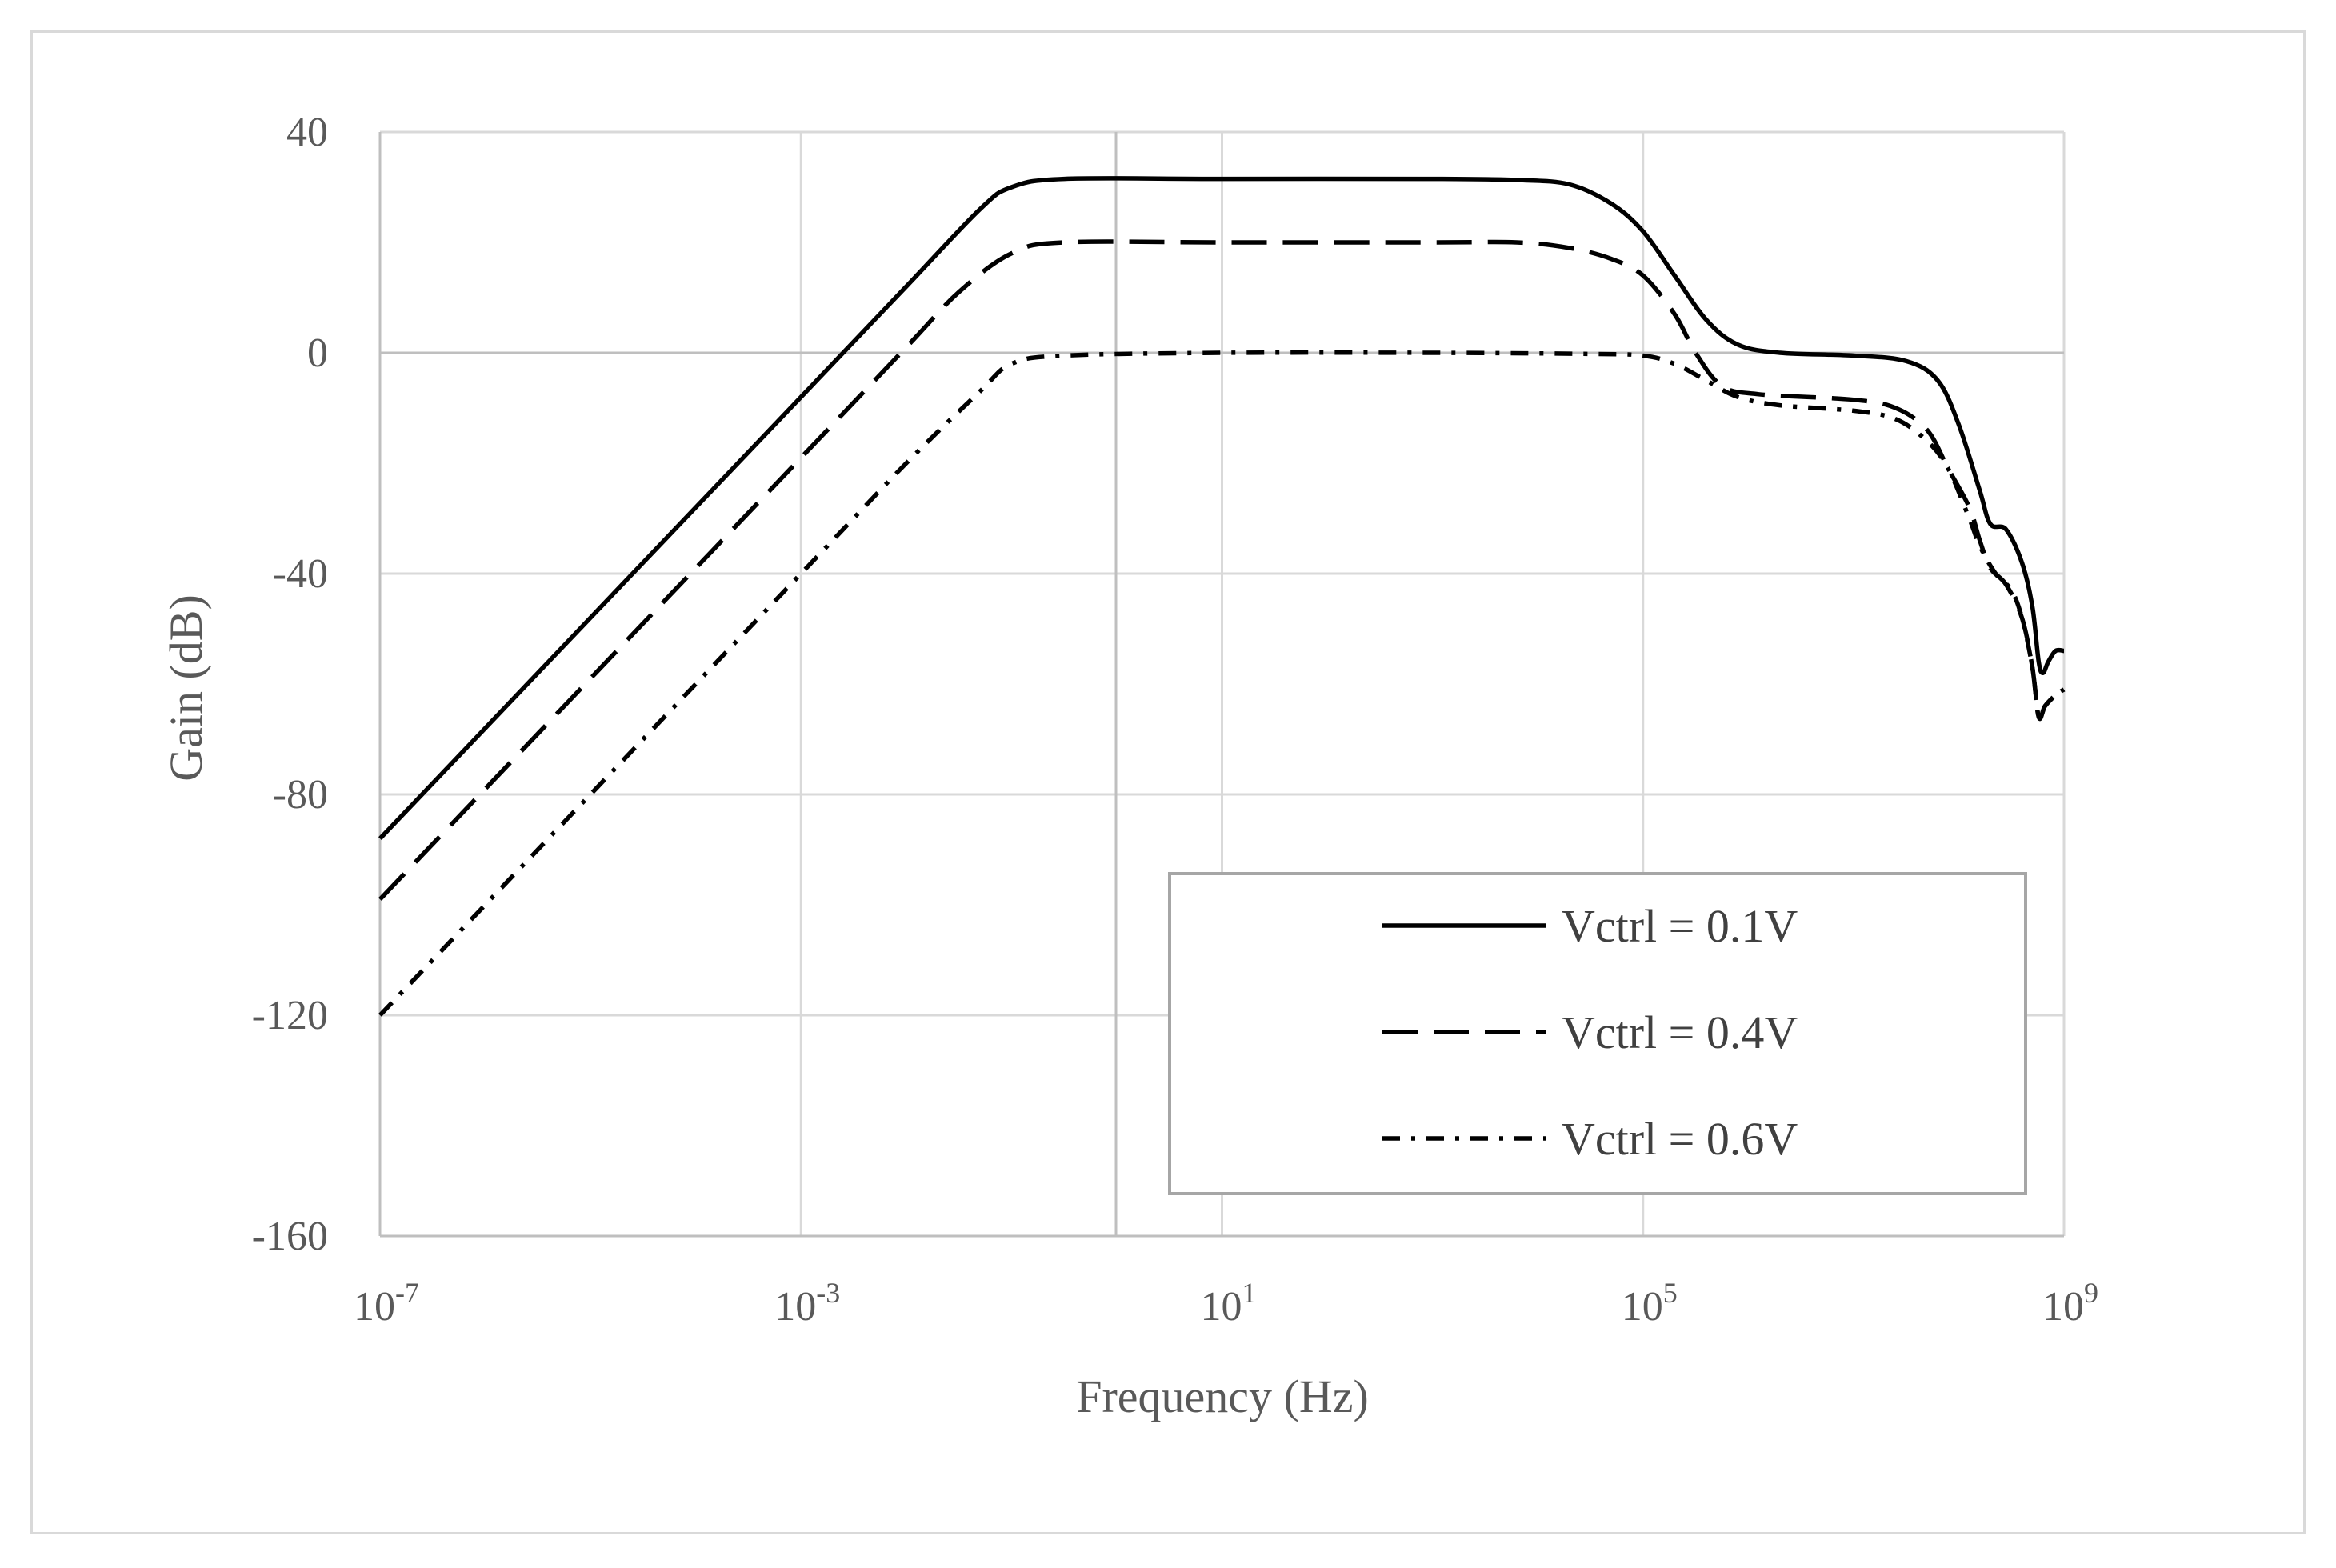  What do you see at coordinates (290, 684) in the screenshot?
I see `y-tick-labels: 40 0 -40 -80 -120 -160` at bounding box center [290, 684].